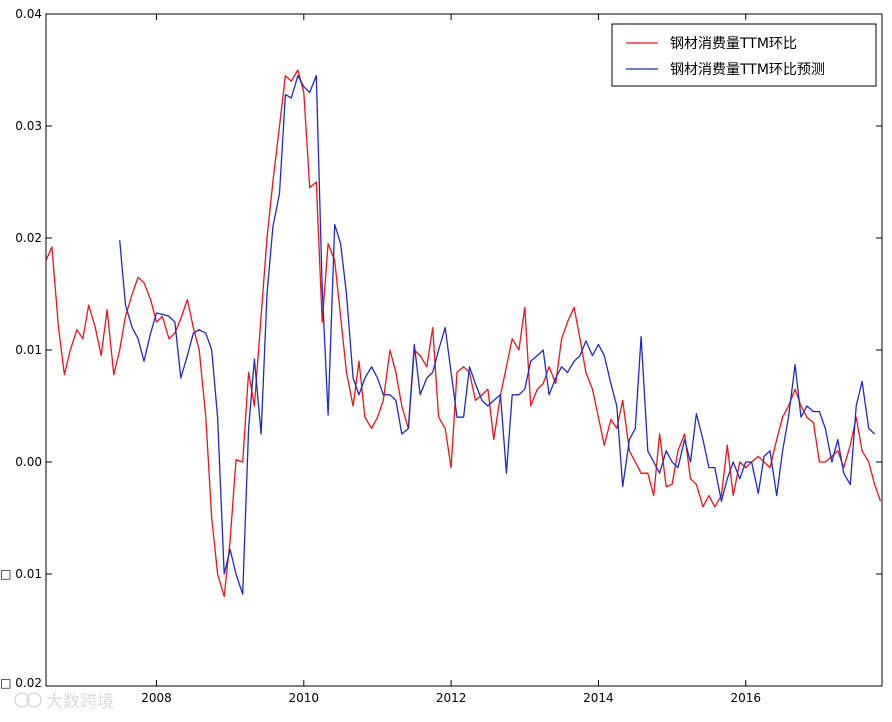 Image resolution: width=892 pixels, height=722 pixels. I want to click on y-tick-label: □ 0.01, so click(21, 574).